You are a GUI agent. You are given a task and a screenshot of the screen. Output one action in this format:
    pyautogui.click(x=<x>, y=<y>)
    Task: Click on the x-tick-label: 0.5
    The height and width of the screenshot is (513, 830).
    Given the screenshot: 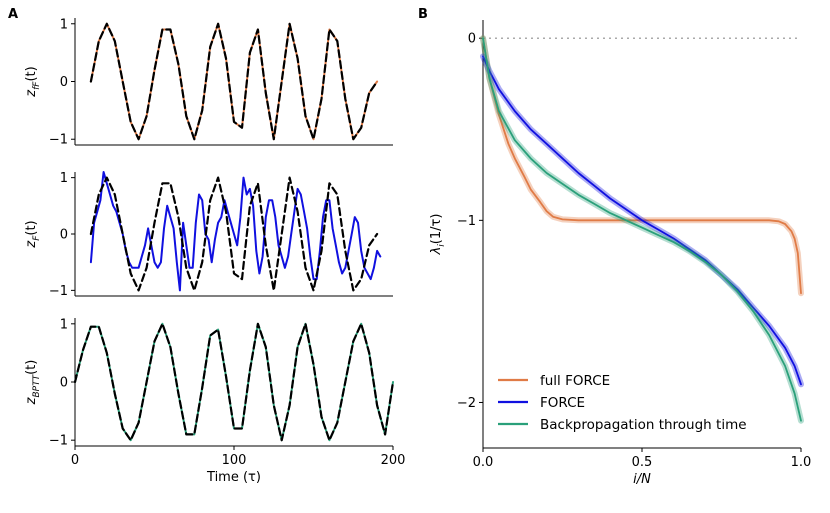 What is the action you would take?
    pyautogui.click(x=642, y=462)
    